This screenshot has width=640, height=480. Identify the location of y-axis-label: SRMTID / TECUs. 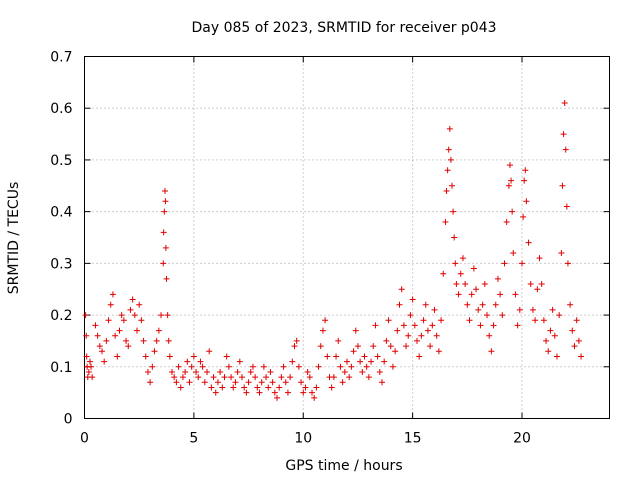
(14, 238).